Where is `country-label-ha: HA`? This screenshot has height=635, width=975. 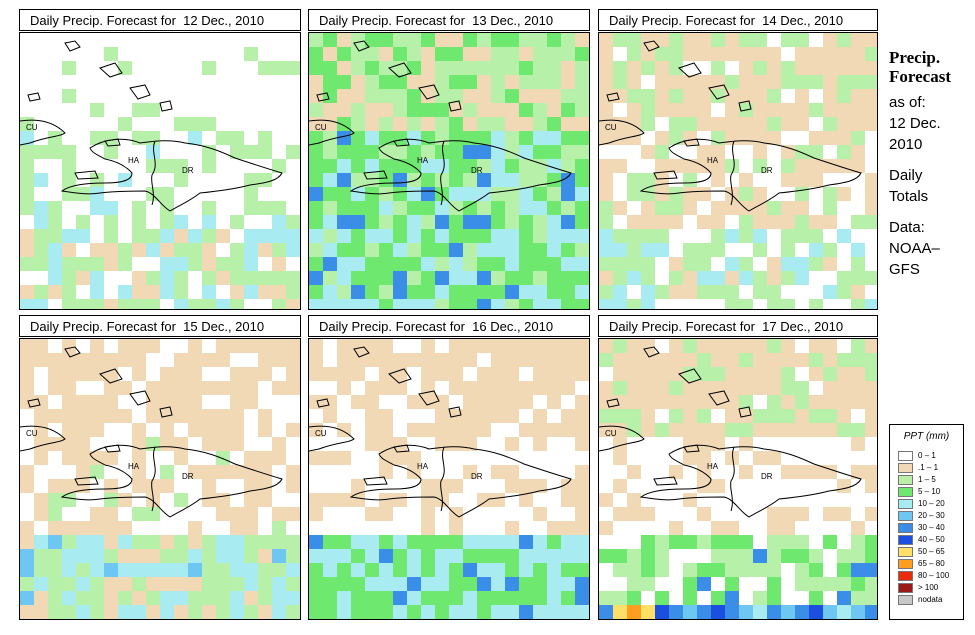 country-label-ha: HA is located at coordinates (423, 160).